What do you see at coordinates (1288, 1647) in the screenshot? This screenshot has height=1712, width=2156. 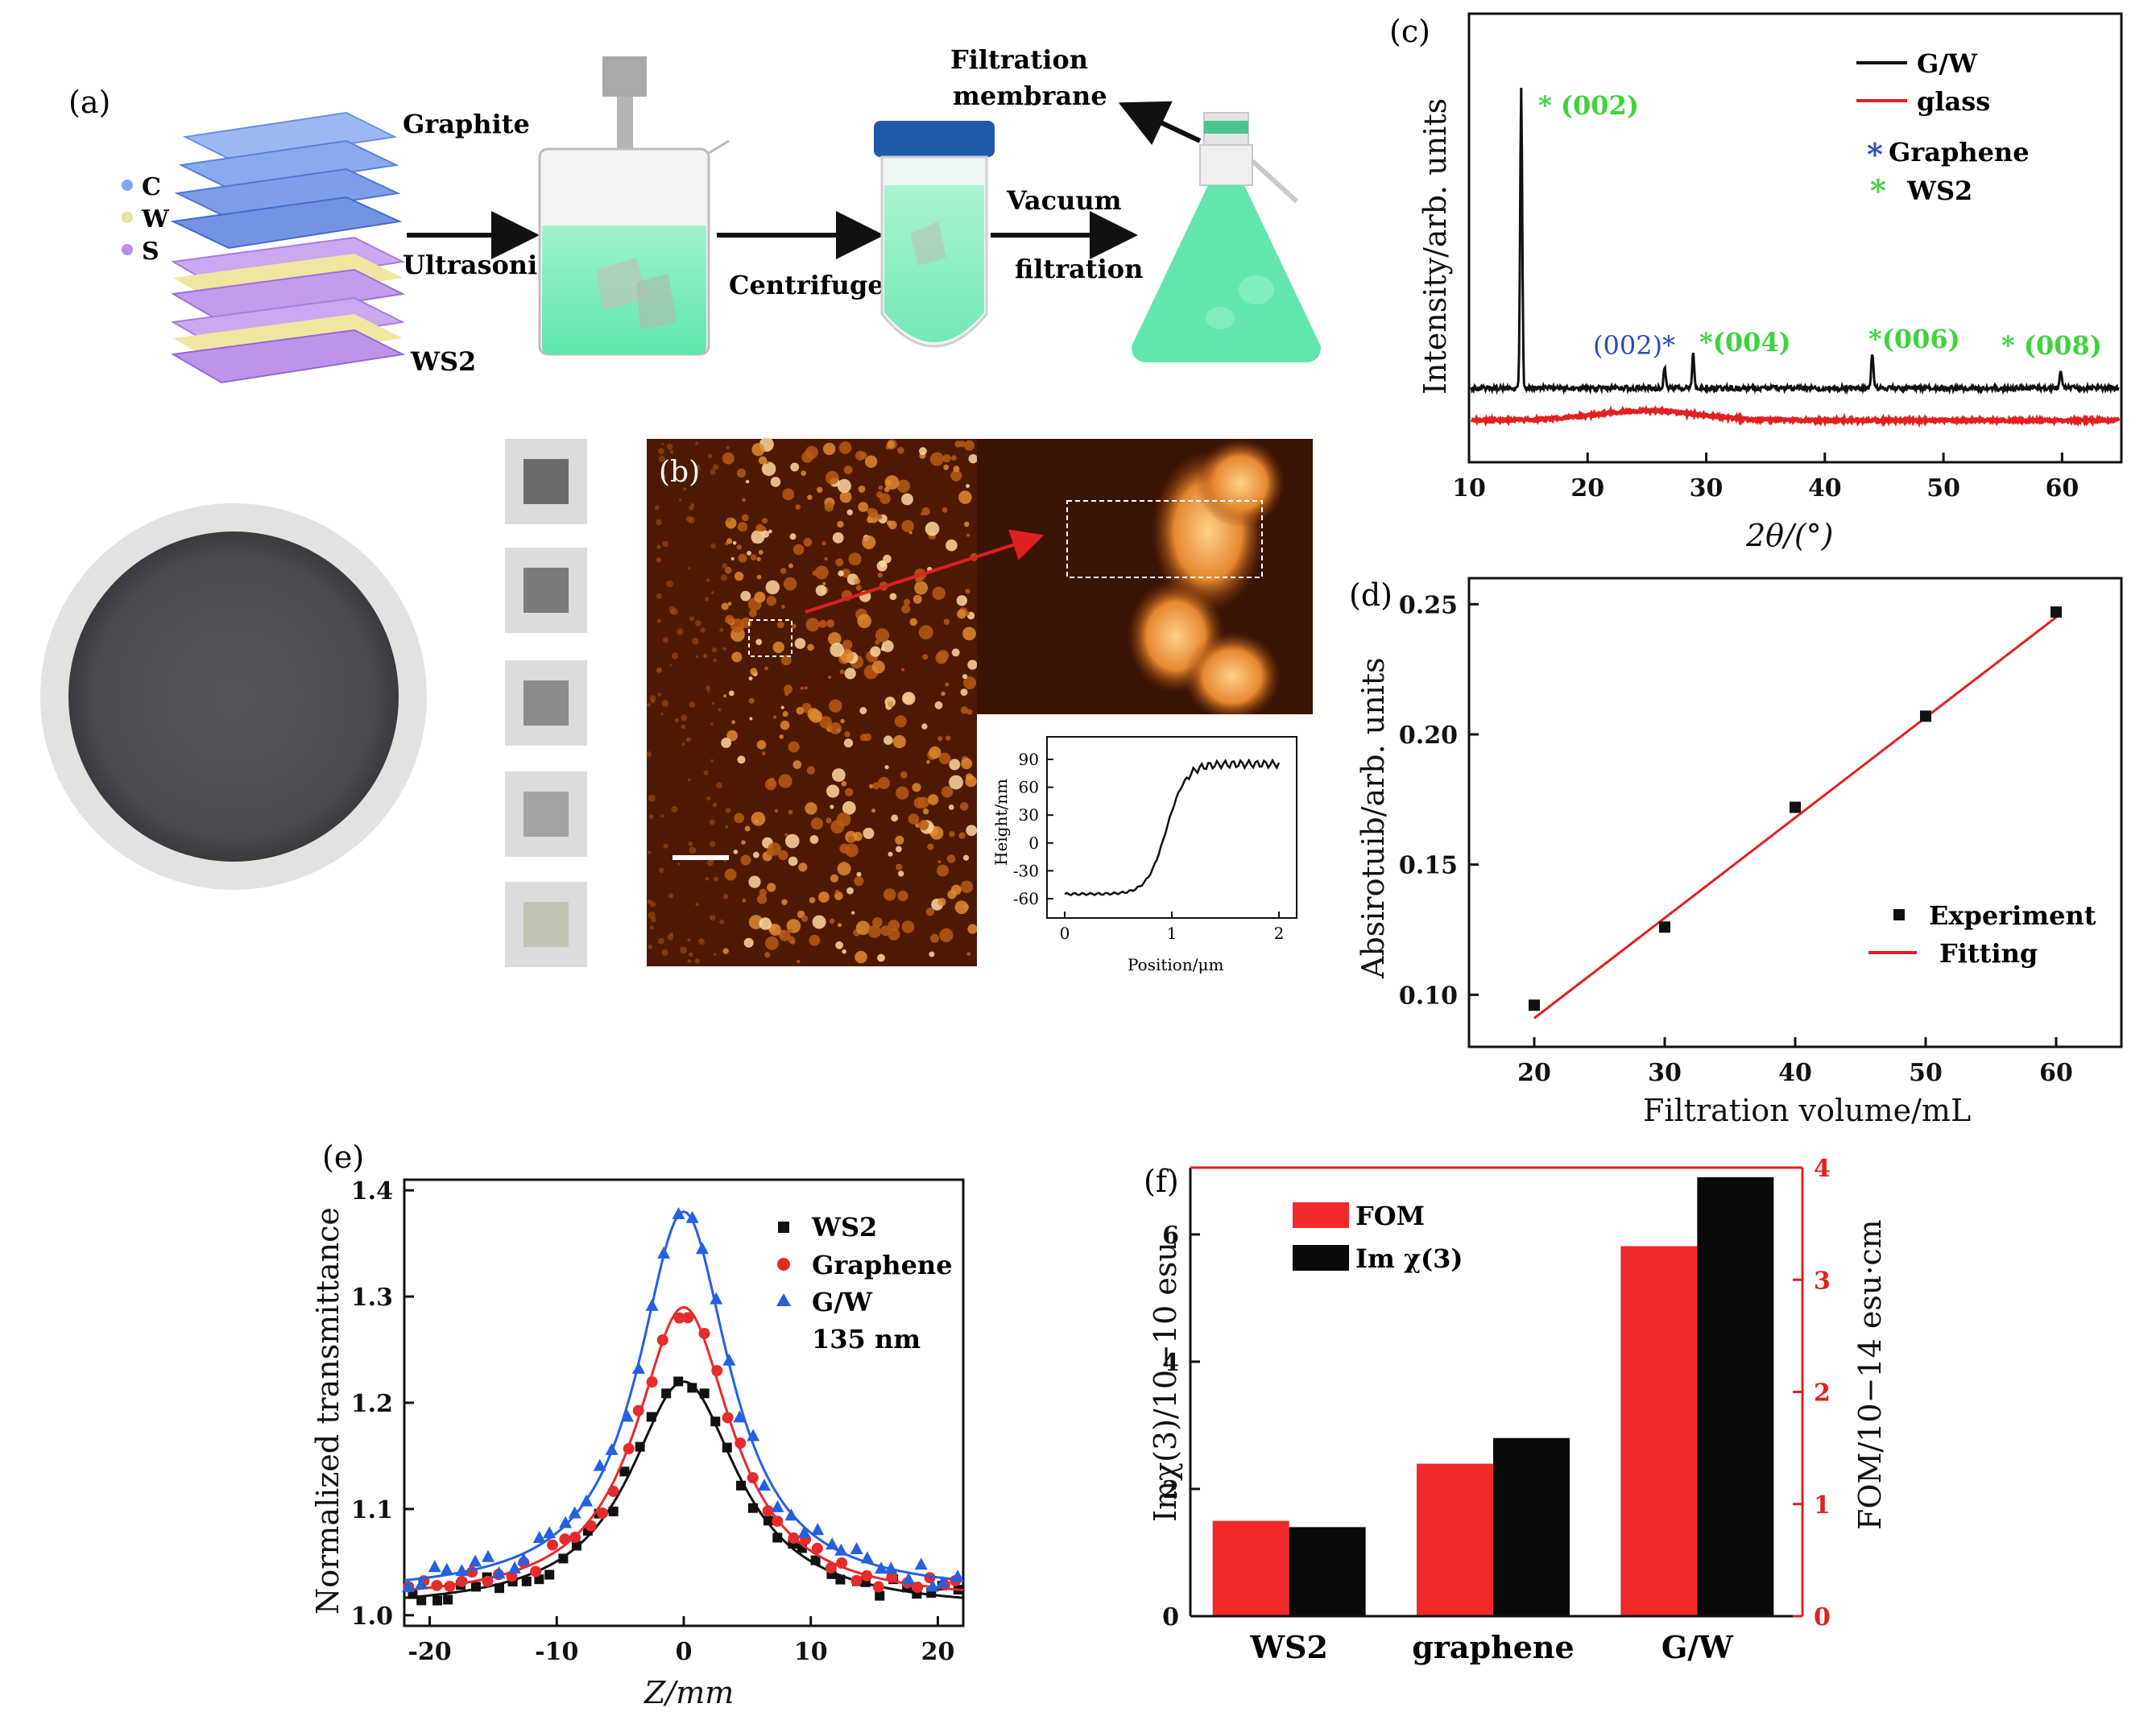 I see `category-label: WS2` at bounding box center [1288, 1647].